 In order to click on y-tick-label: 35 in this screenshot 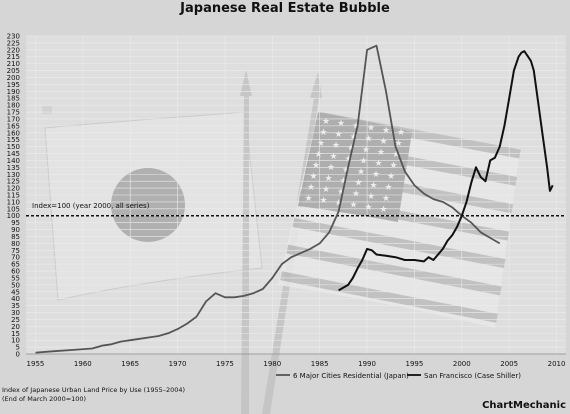, I will do `click(15, 306)`.